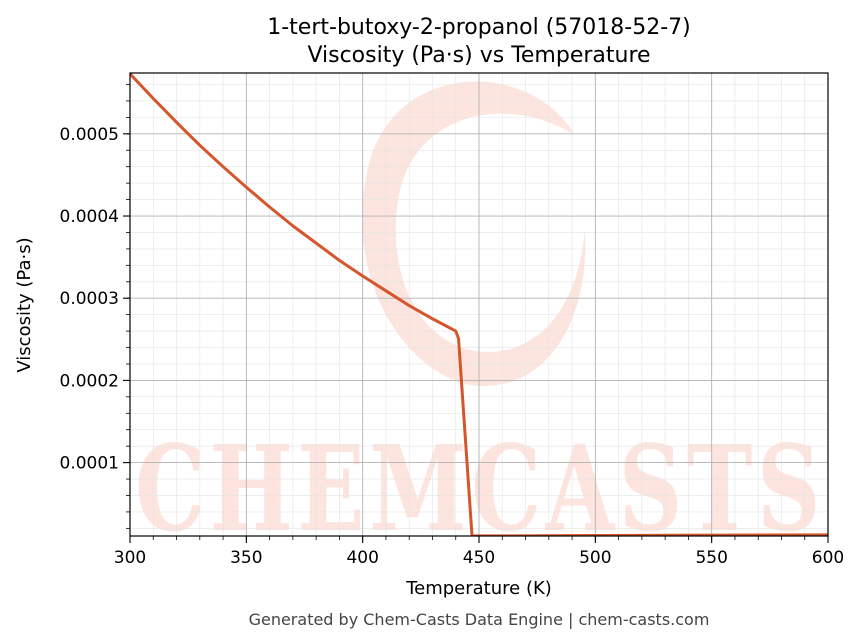 The width and height of the screenshot is (863, 644). What do you see at coordinates (89, 135) in the screenshot?
I see `y-tick-label: 0.0005` at bounding box center [89, 135].